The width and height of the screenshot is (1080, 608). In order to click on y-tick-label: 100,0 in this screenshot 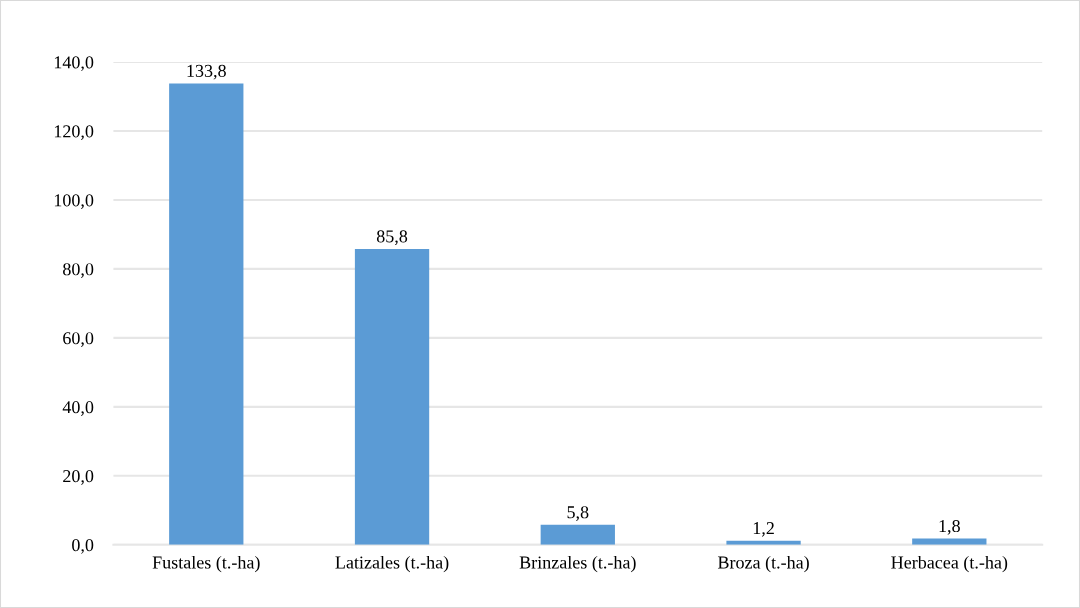, I will do `click(74, 201)`.